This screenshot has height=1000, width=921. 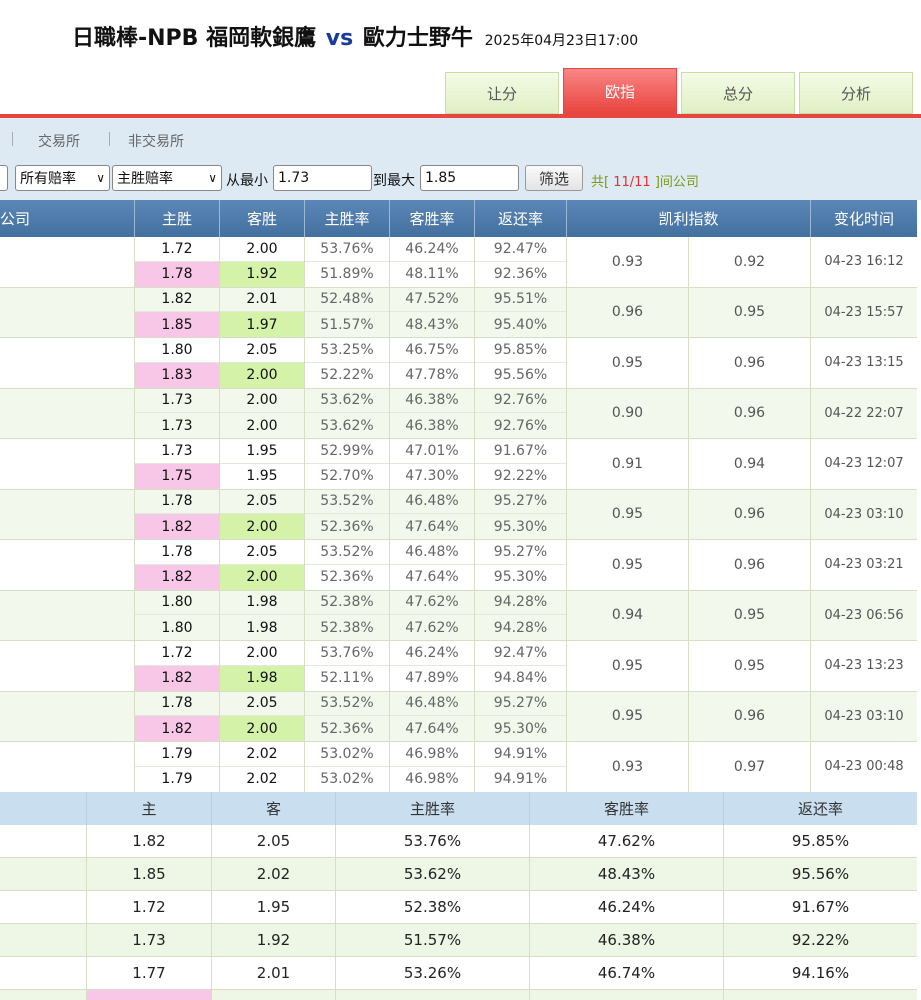 What do you see at coordinates (109, 139) in the screenshot?
I see `subtab-divider` at bounding box center [109, 139].